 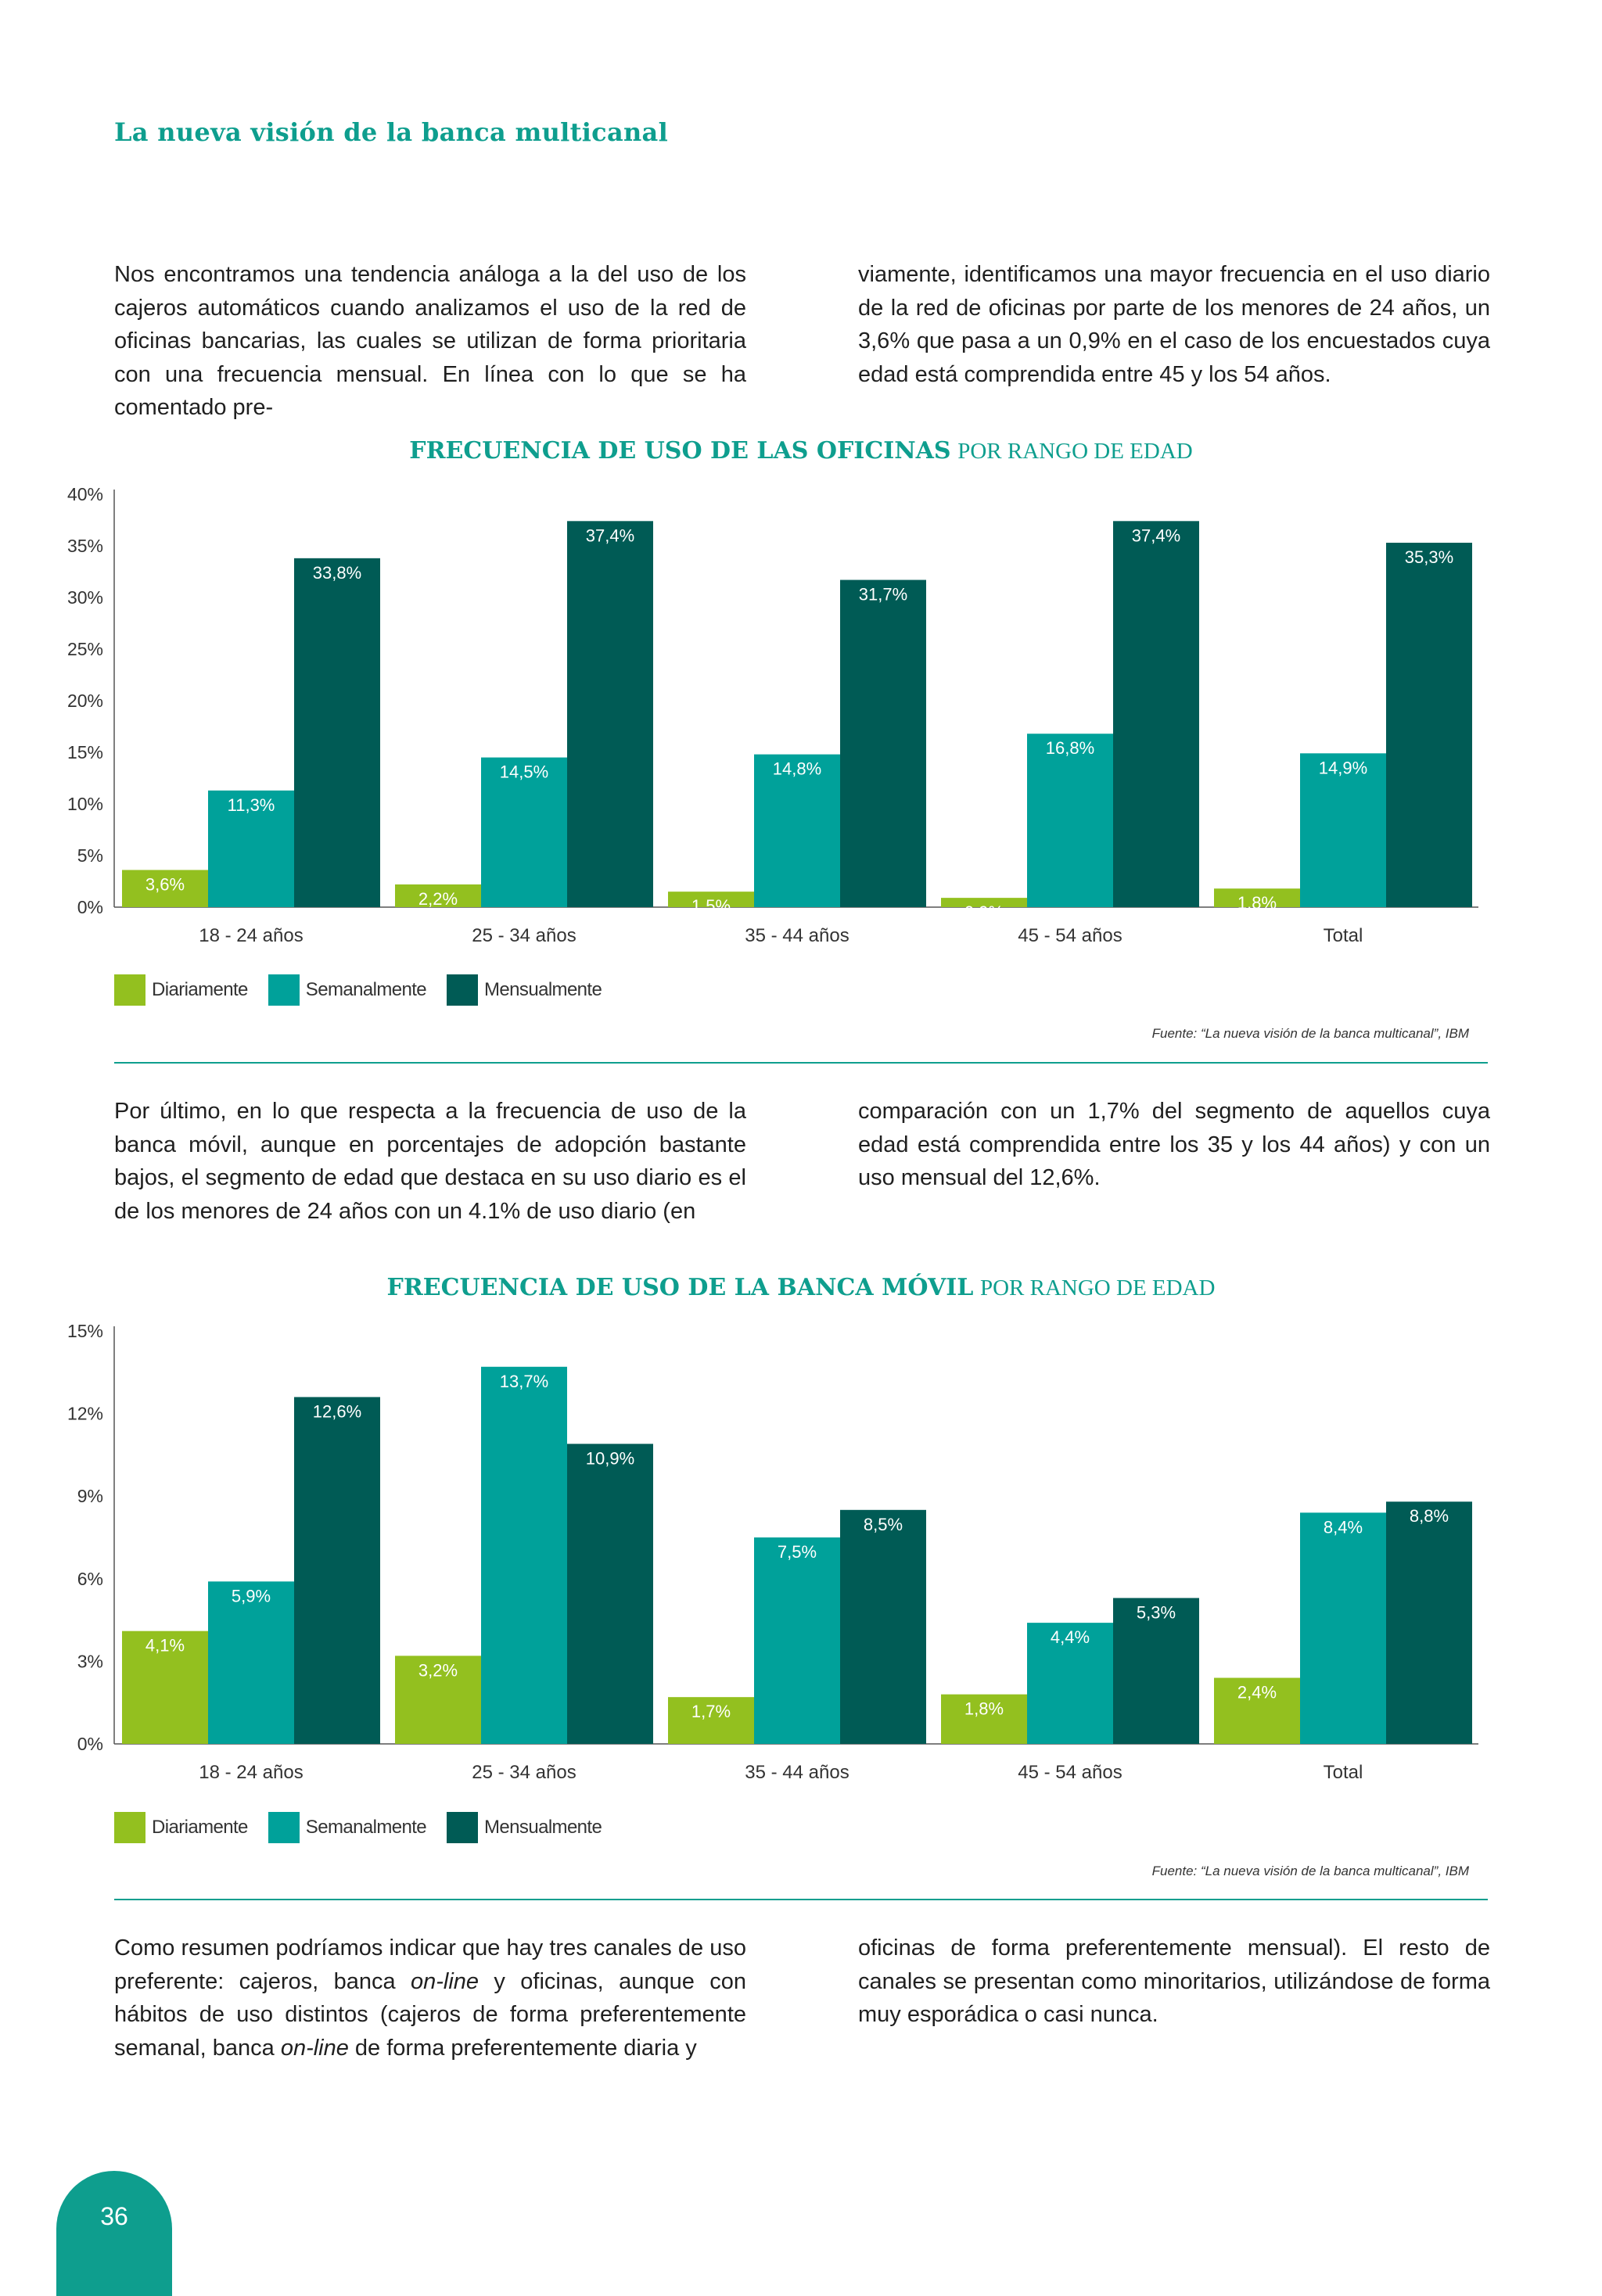 I want to click on legend-item-mensualmente: Mensualmente, so click(x=524, y=1827).